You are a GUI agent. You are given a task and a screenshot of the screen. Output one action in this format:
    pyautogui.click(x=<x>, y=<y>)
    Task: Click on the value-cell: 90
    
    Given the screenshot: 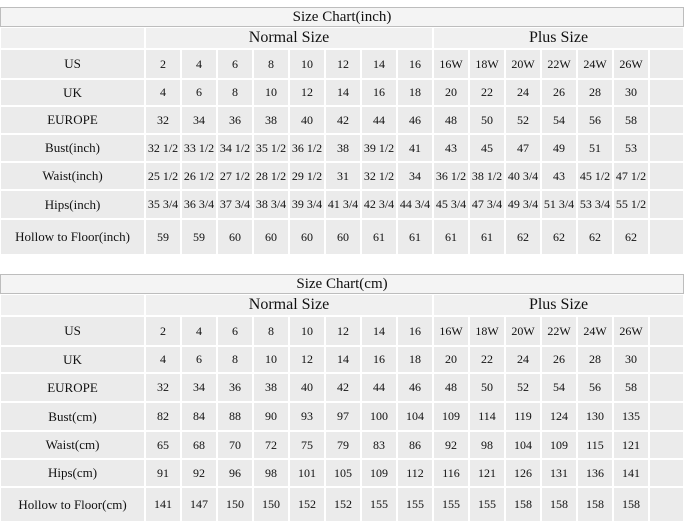 What is the action you would take?
    pyautogui.click(x=271, y=416)
    